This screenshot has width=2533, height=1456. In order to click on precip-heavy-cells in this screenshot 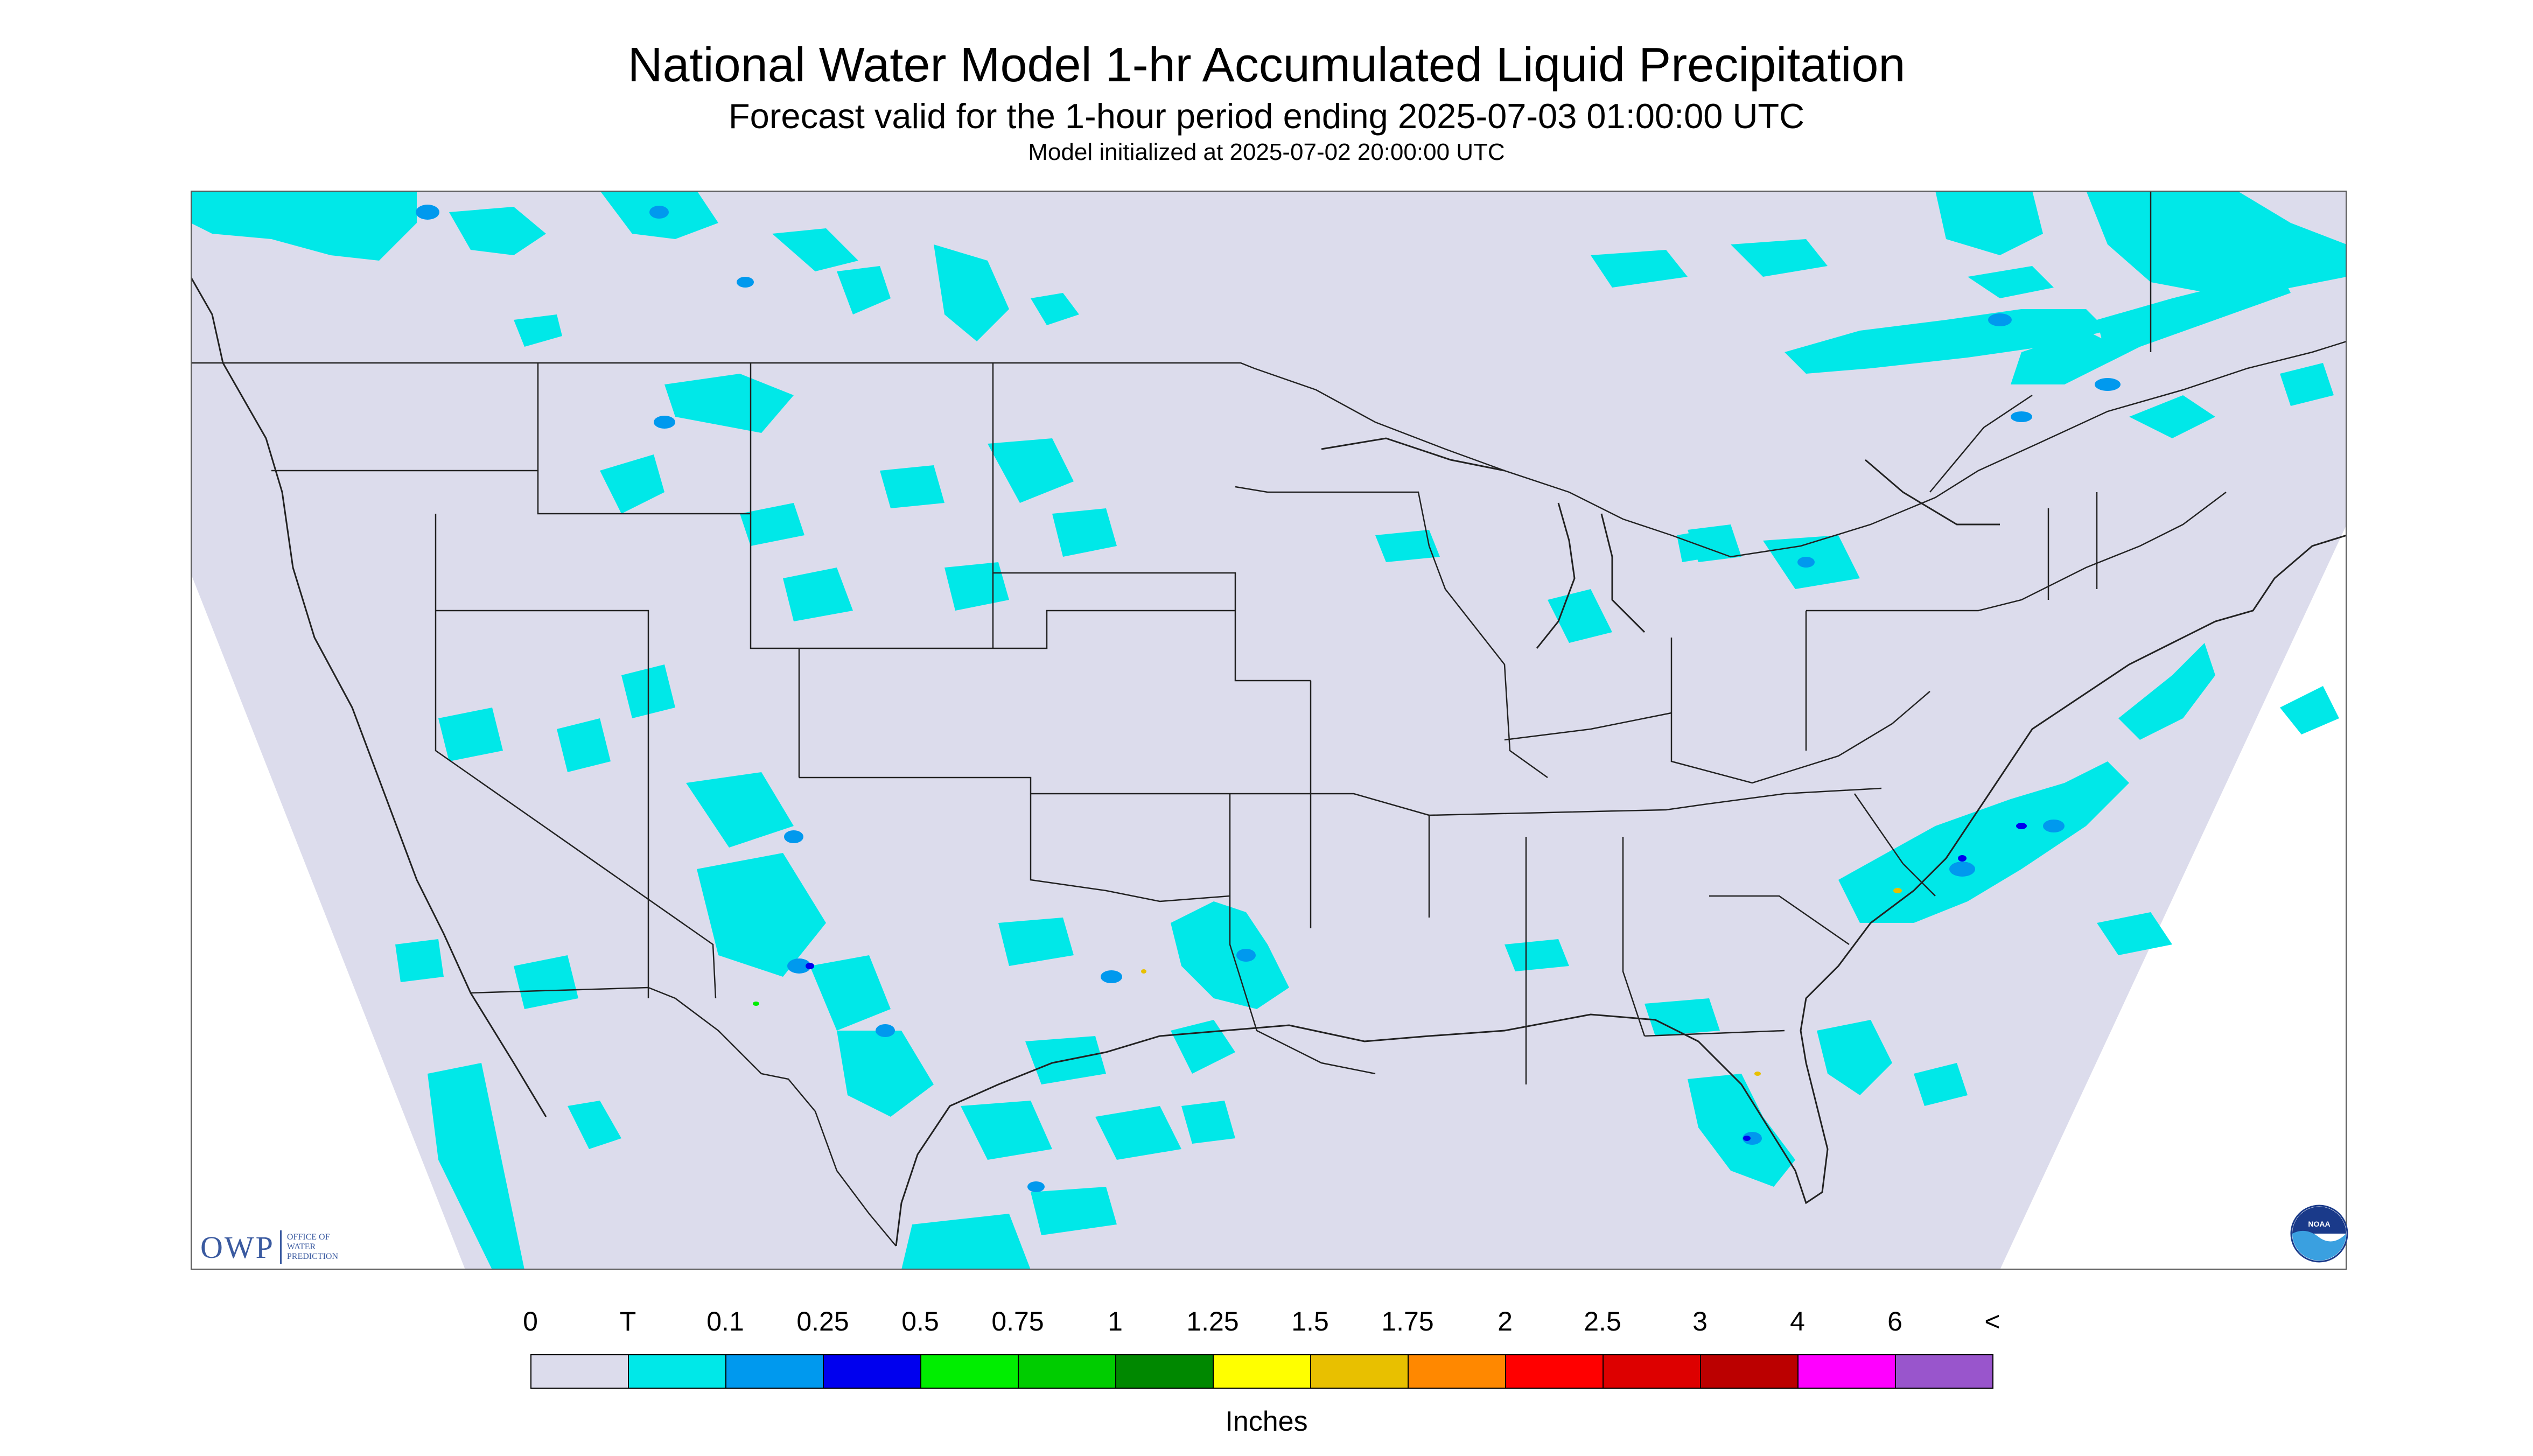, I will do `click(1390, 982)`.